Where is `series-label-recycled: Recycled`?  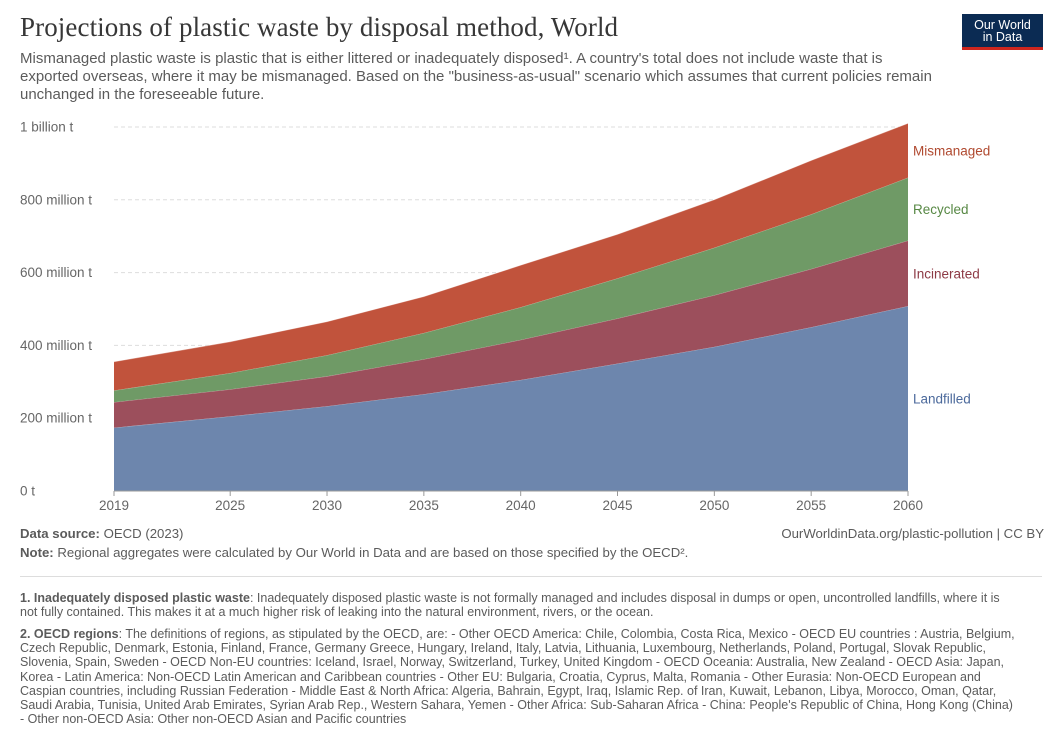 series-label-recycled: Recycled is located at coordinates (941, 209).